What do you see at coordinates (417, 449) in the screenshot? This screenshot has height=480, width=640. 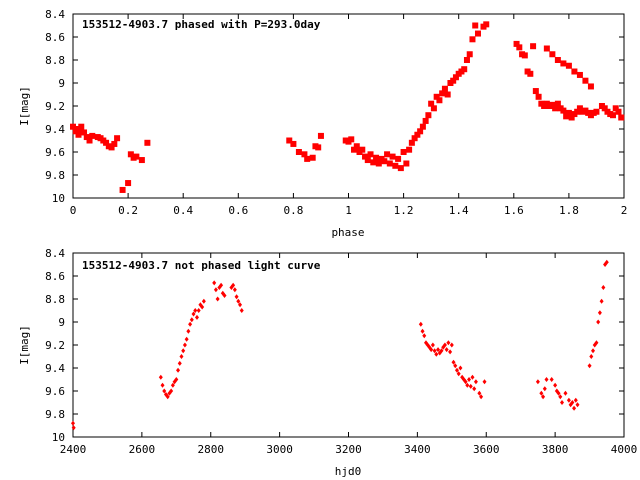 I see `x-tick-label: 3400` at bounding box center [417, 449].